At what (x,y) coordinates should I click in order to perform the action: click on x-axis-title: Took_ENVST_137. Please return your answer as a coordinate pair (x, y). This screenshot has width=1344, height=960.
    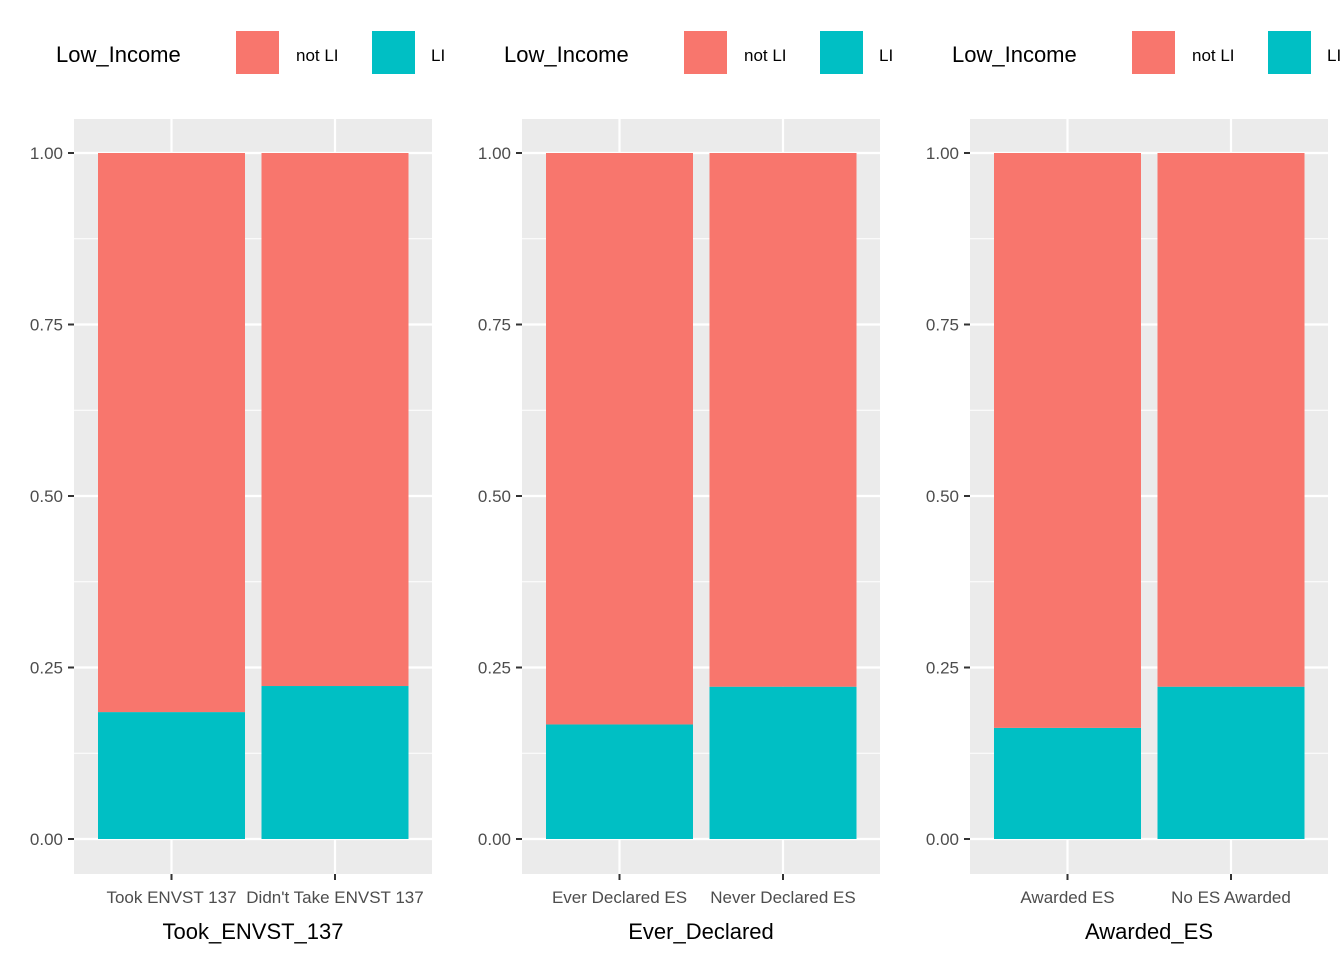
    Looking at the image, I should click on (253, 931).